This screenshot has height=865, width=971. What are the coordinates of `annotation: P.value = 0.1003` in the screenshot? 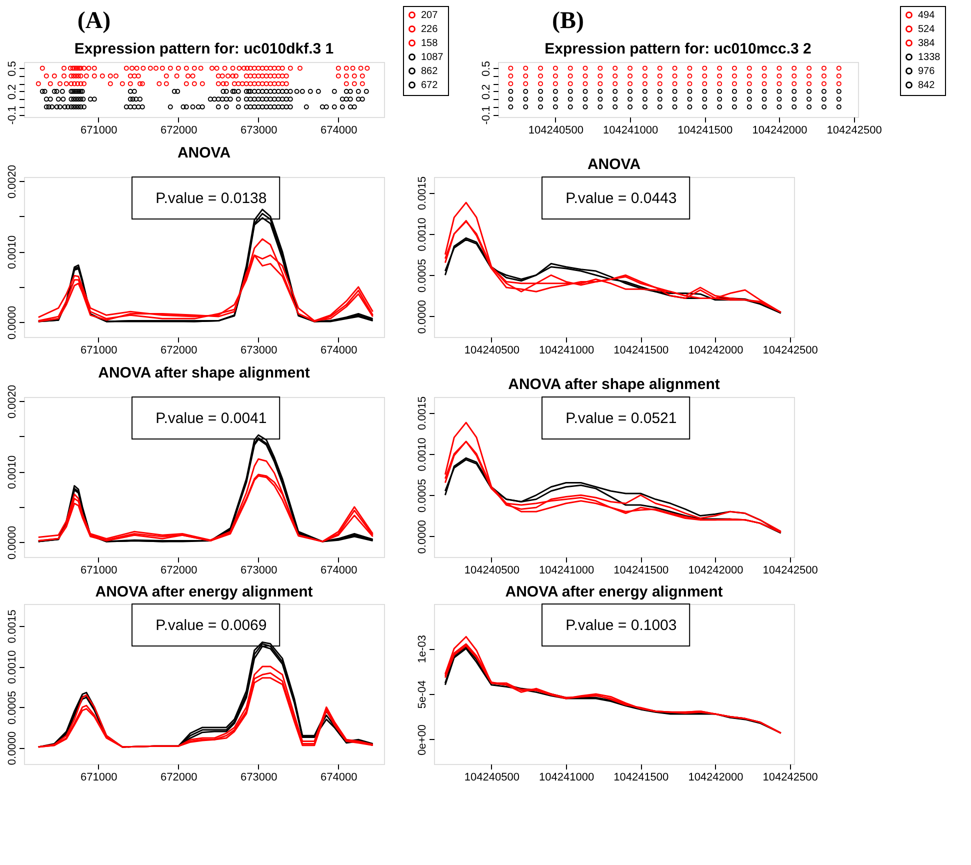 It's located at (621, 625).